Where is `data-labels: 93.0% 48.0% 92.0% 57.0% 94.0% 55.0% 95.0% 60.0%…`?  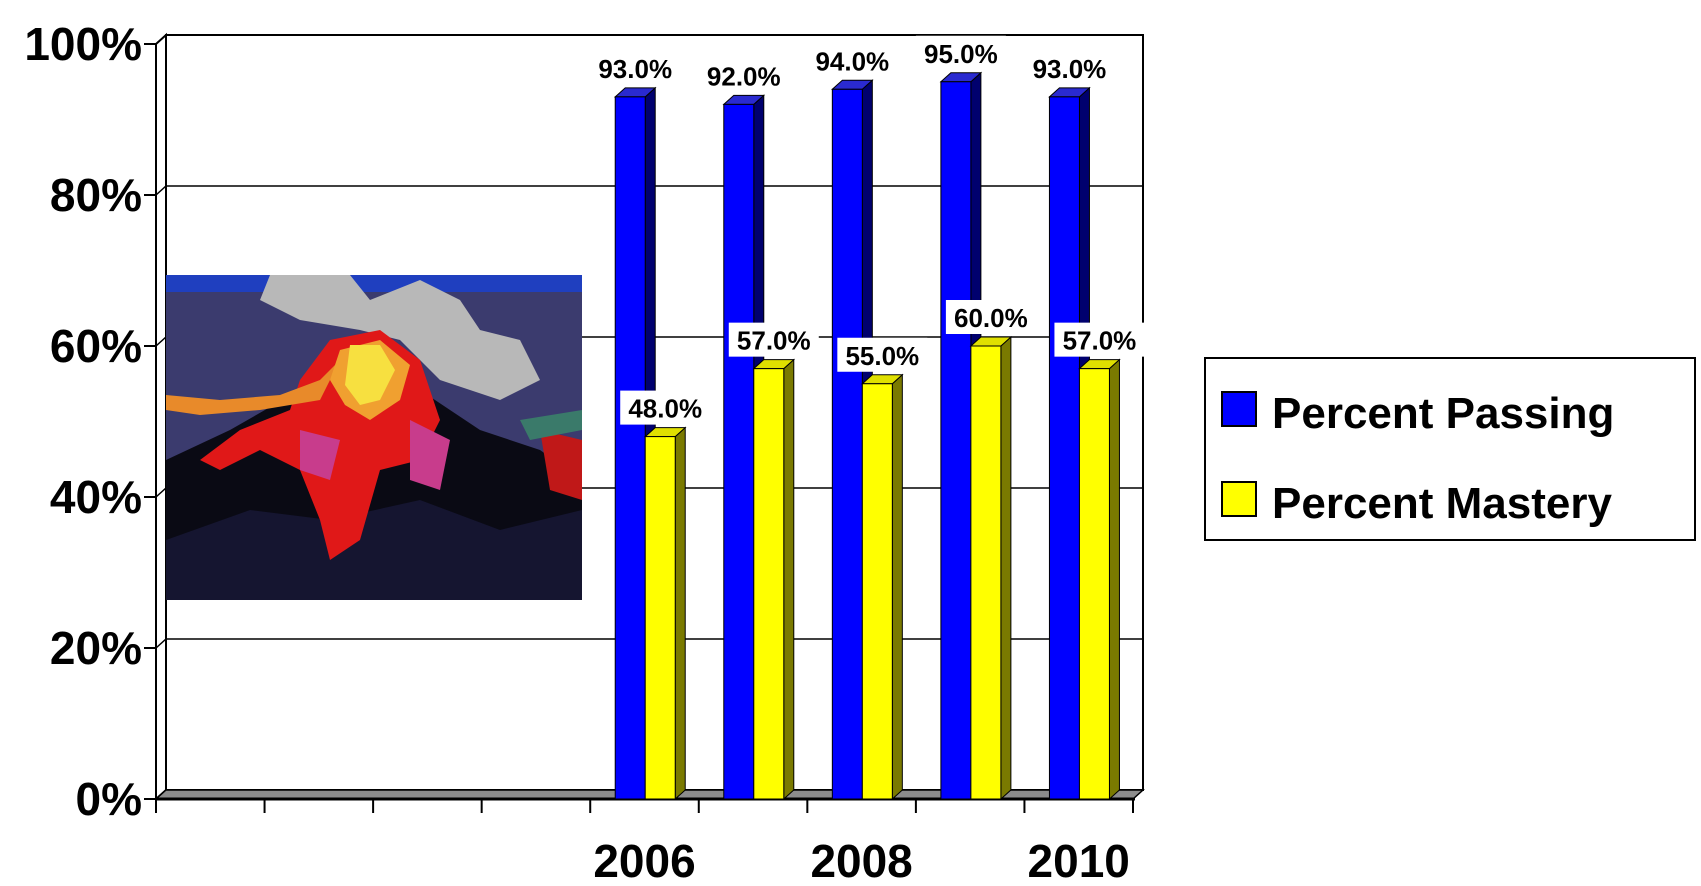
data-labels: 93.0% 48.0% 92.0% 57.0% 94.0% 55.0% 95.0% 60.0%… is located at coordinates (867, 230).